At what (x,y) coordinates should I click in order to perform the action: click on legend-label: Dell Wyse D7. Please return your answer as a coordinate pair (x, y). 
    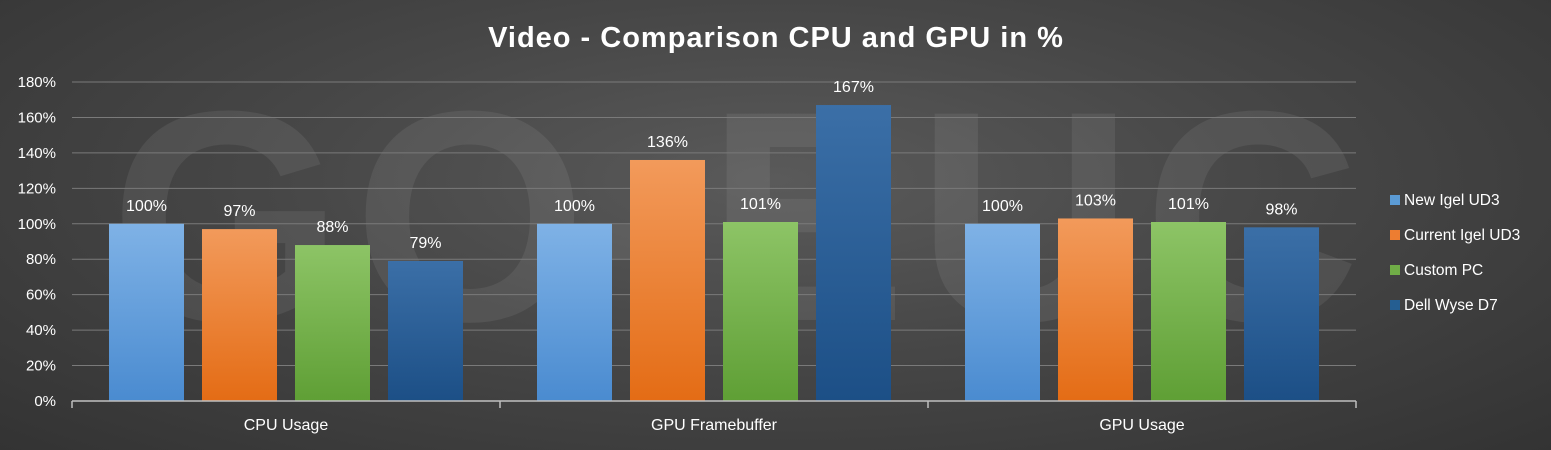
    Looking at the image, I should click on (1451, 305).